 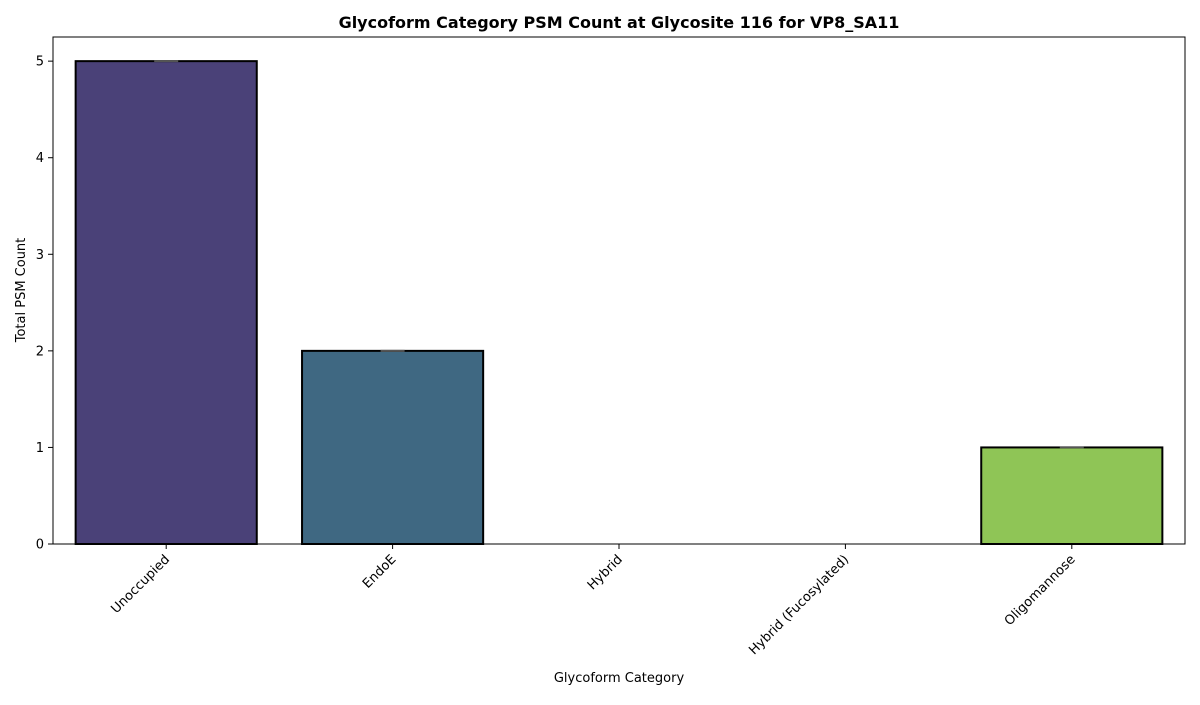 What do you see at coordinates (380, 572) in the screenshot?
I see `x-tick-label: EndoE` at bounding box center [380, 572].